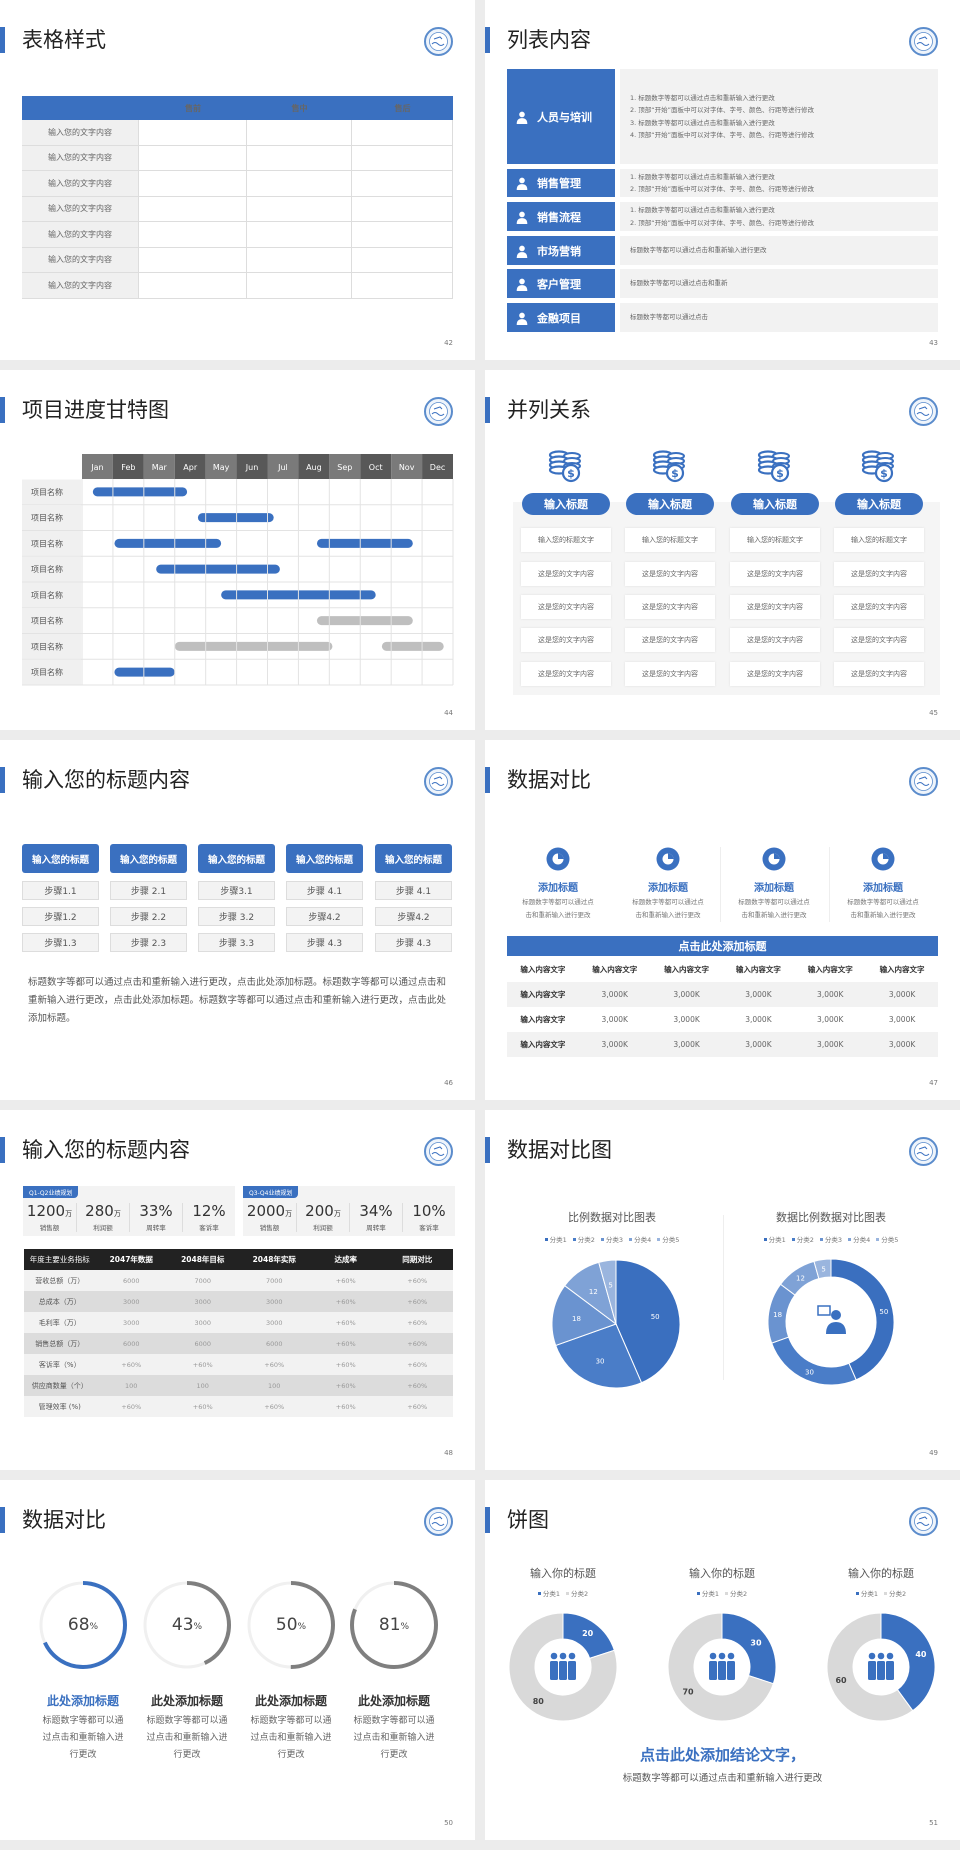  What do you see at coordinates (921, 1654) in the screenshot?
I see `data-label: 40` at bounding box center [921, 1654].